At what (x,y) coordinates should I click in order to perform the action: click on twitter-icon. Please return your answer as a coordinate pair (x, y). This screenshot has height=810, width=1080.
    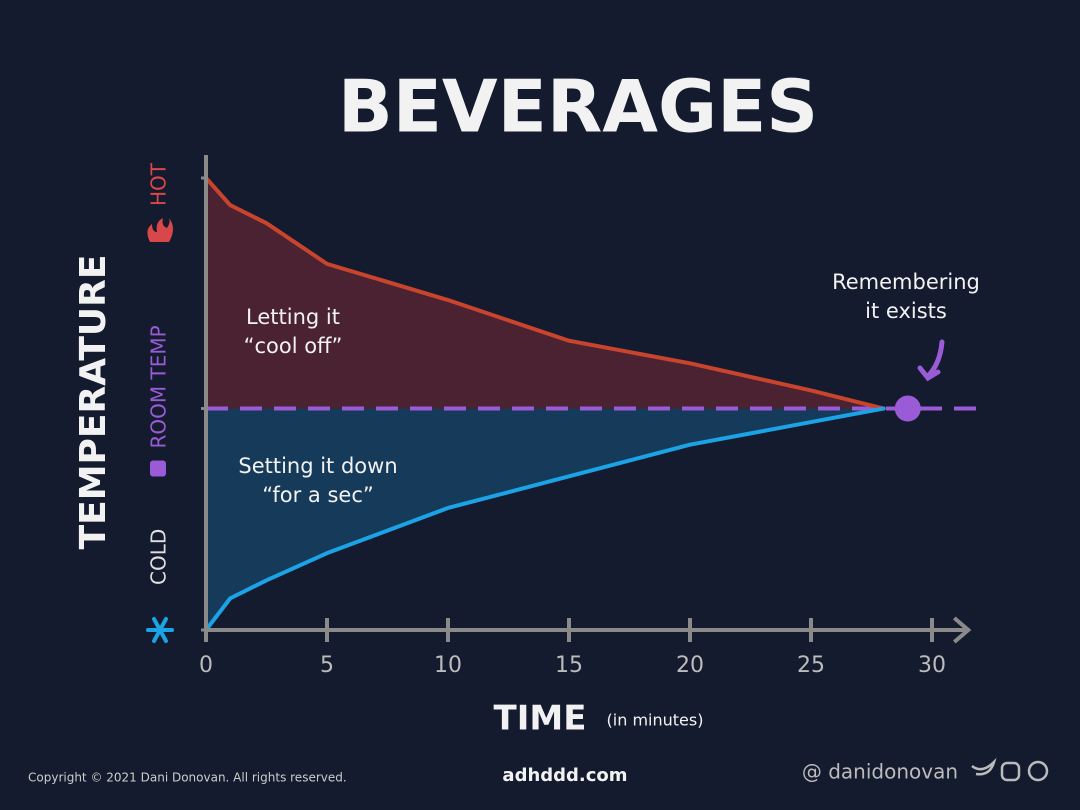
    Looking at the image, I should click on (984, 766).